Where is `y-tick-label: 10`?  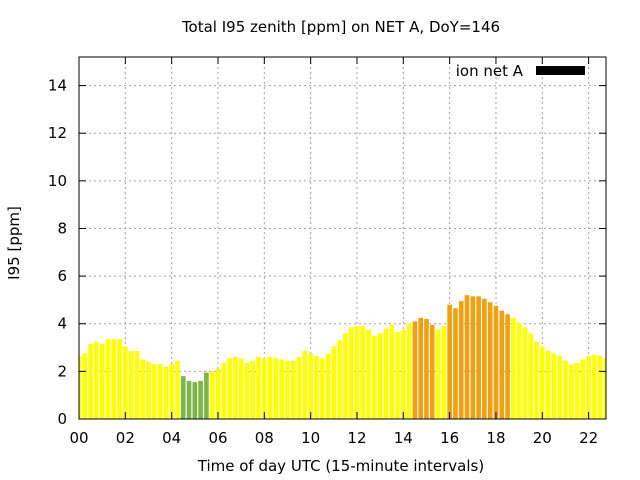
y-tick-label: 10 is located at coordinates (57, 181).